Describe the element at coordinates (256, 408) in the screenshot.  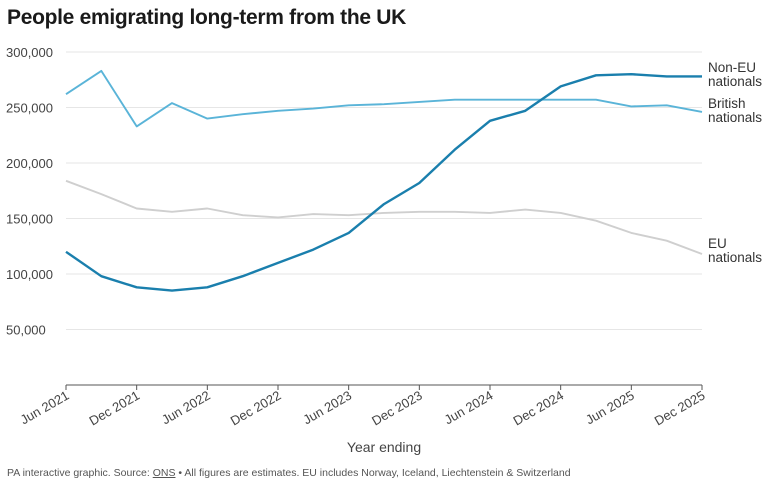
I see `x-tick-label: Dec 2022` at that location.